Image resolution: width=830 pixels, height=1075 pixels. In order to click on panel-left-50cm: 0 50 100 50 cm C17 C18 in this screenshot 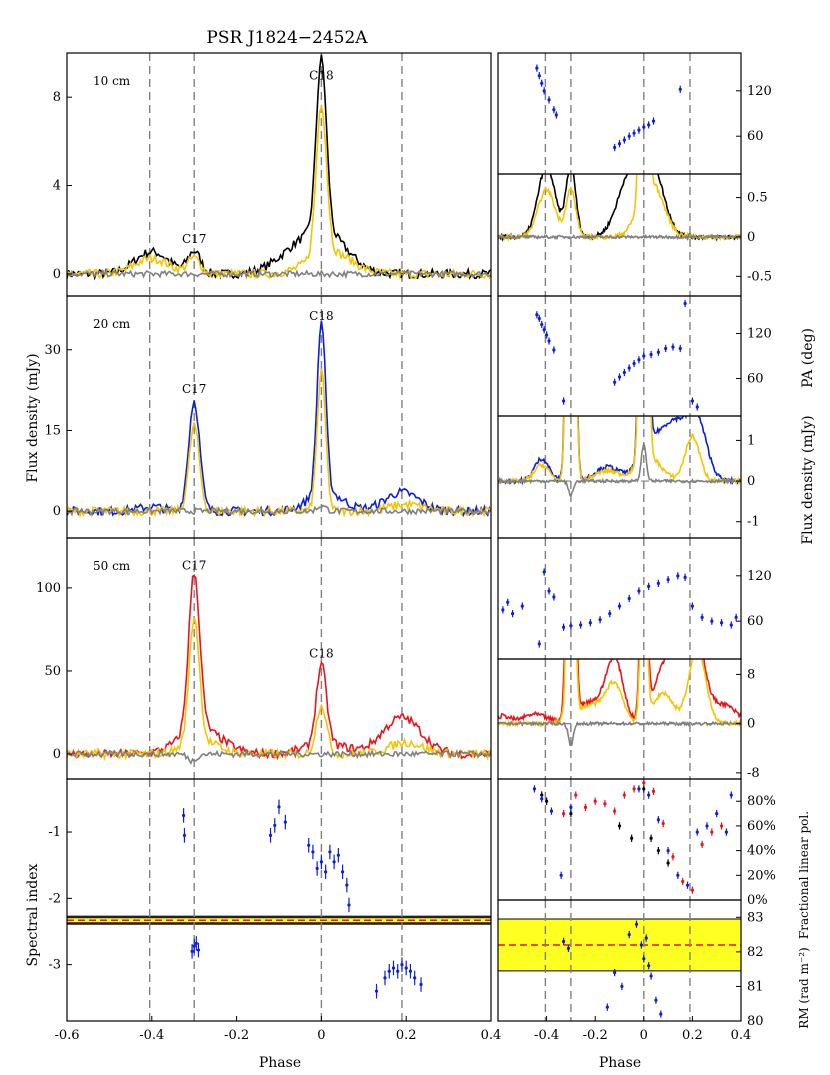, I will do `click(264, 658)`.